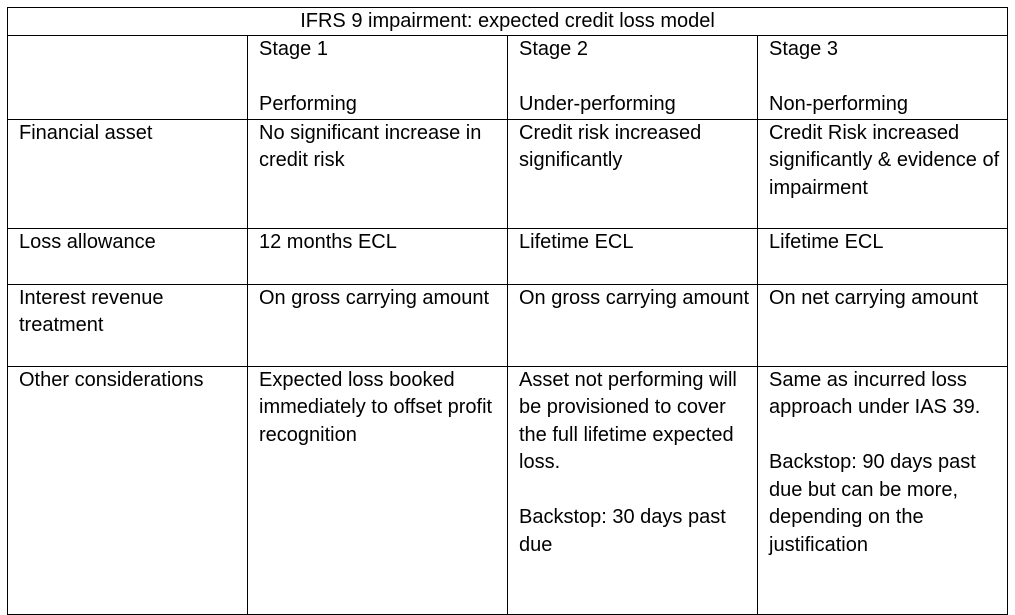  What do you see at coordinates (328, 241) in the screenshot?
I see `cell-text: 12 months ECL` at bounding box center [328, 241].